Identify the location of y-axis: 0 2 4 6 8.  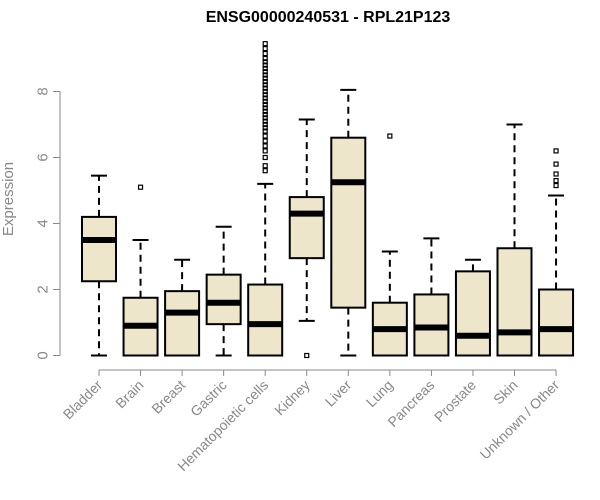
(48, 223).